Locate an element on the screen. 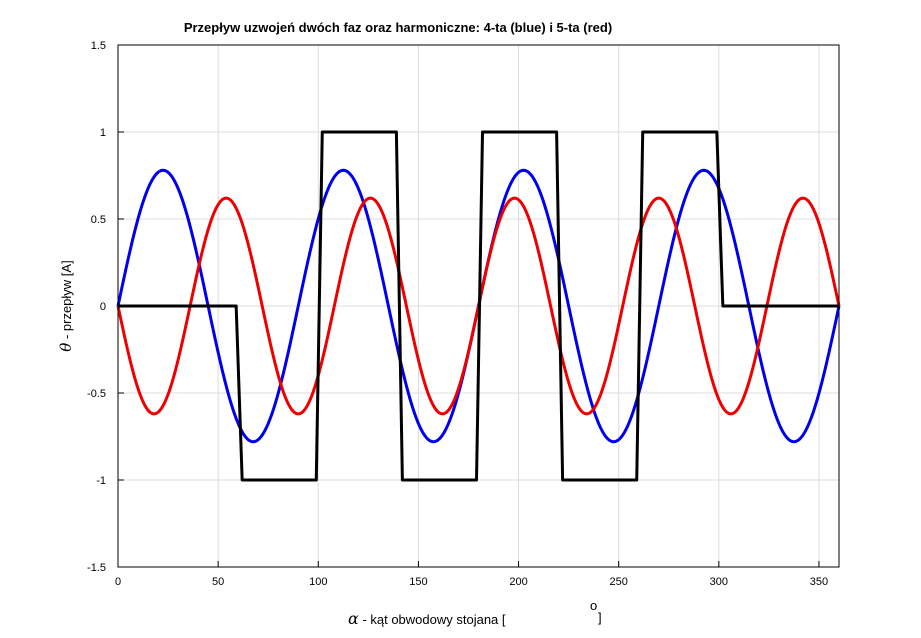 Image resolution: width=921 pixels, height=638 pixels. x-tick-label: 150 is located at coordinates (418, 582).